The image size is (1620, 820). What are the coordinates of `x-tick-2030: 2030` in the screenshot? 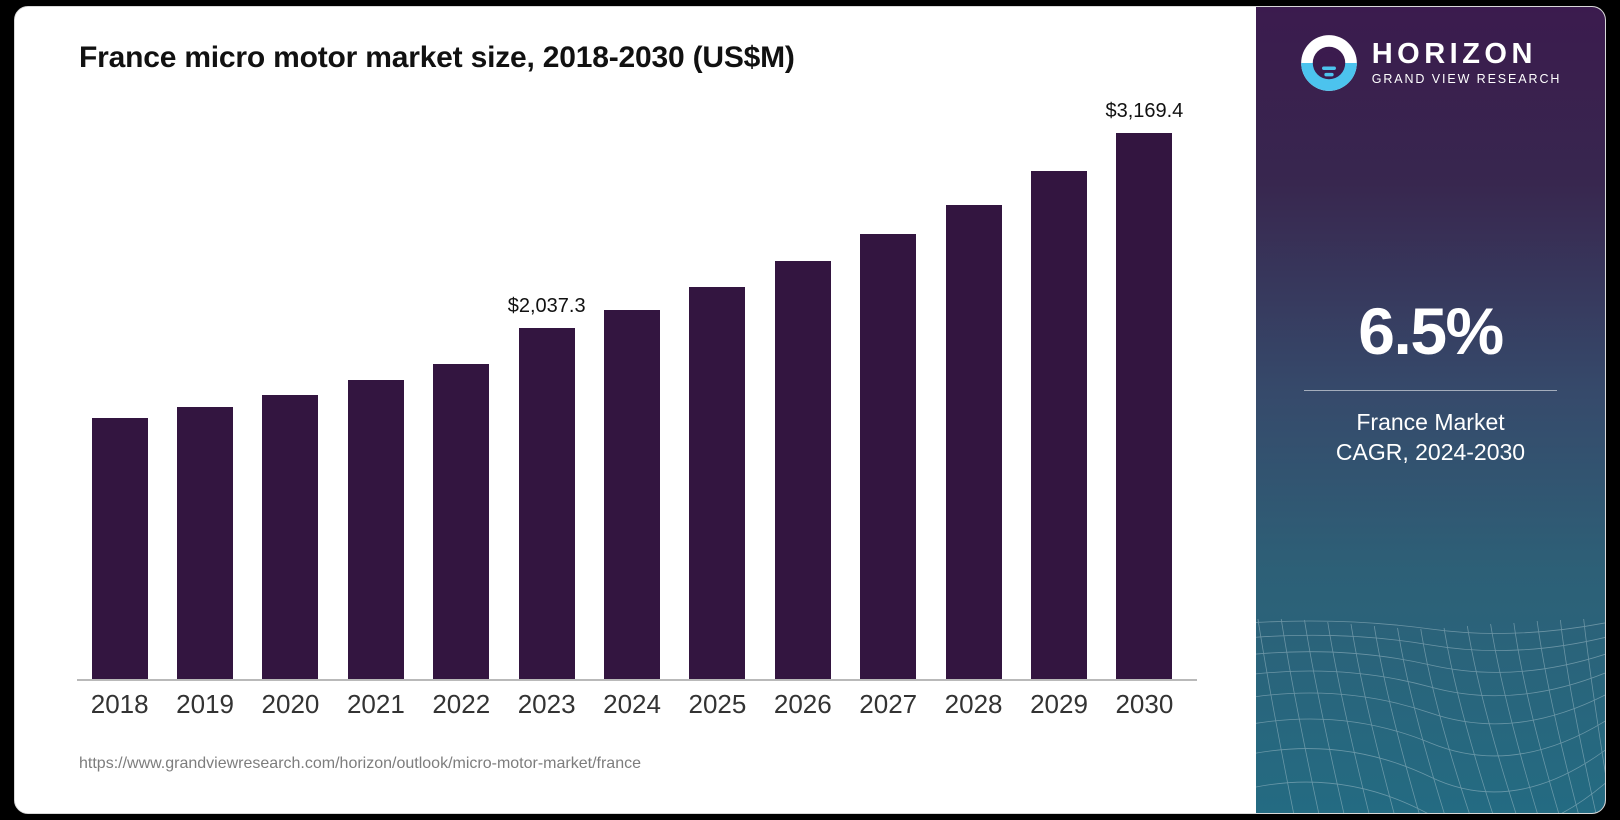 It's located at (1144, 704).